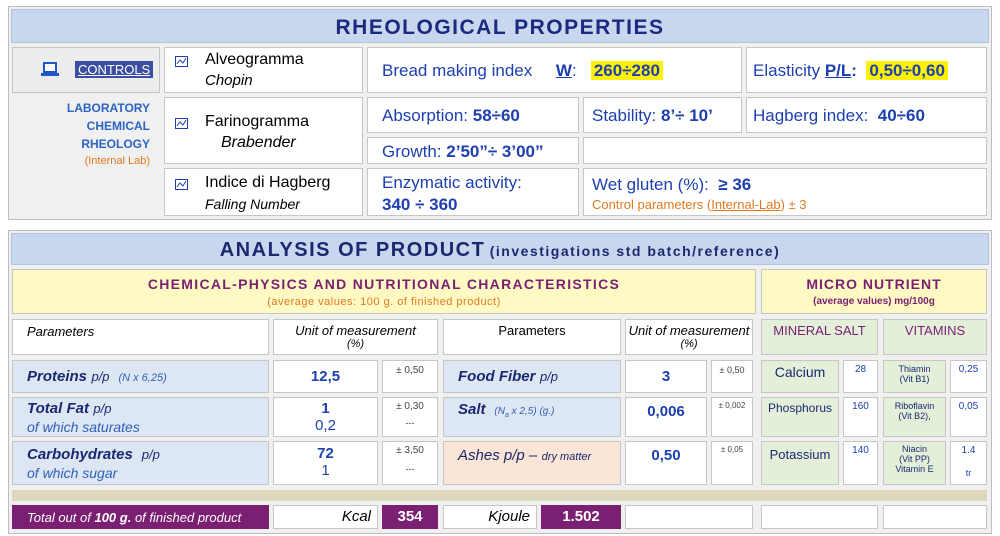  Describe the element at coordinates (140, 463) in the screenshot. I see `param-cell: Carbohydrates p/p of which sugar` at that location.